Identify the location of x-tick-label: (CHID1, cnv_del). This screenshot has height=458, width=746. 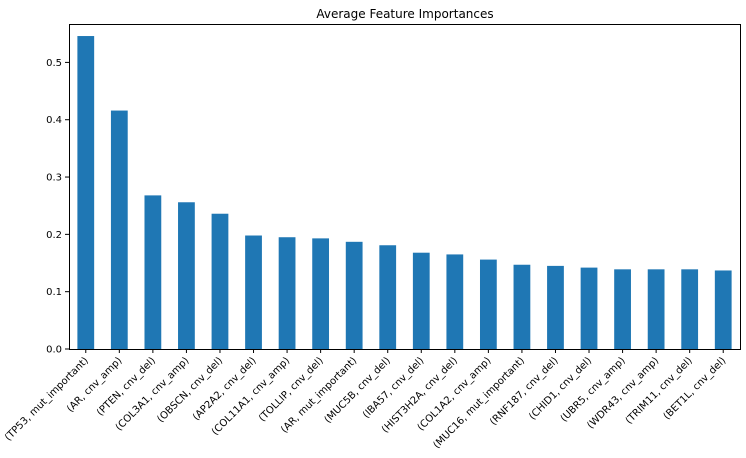
(560, 388).